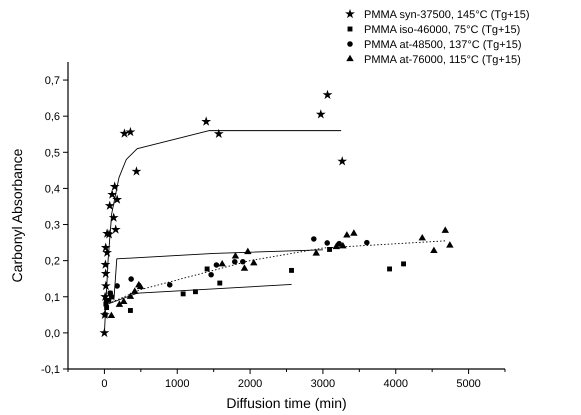  Describe the element at coordinates (396, 384) in the screenshot. I see `x-tick-label: 4000` at that location.